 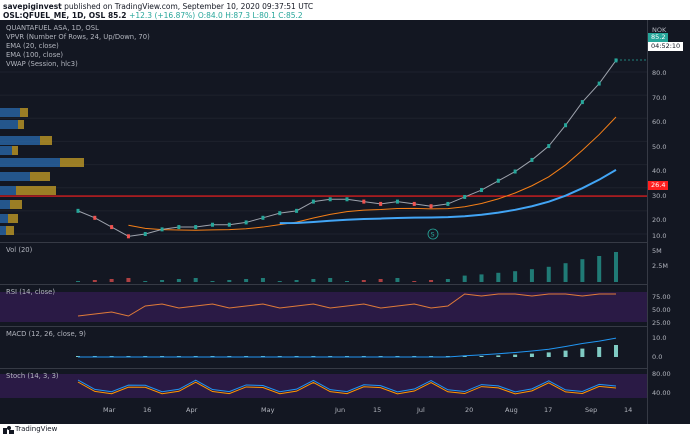 What do you see at coordinates (162, 15) in the screenshot?
I see `price-change: +12.3 (+16.87%)` at bounding box center [162, 15].